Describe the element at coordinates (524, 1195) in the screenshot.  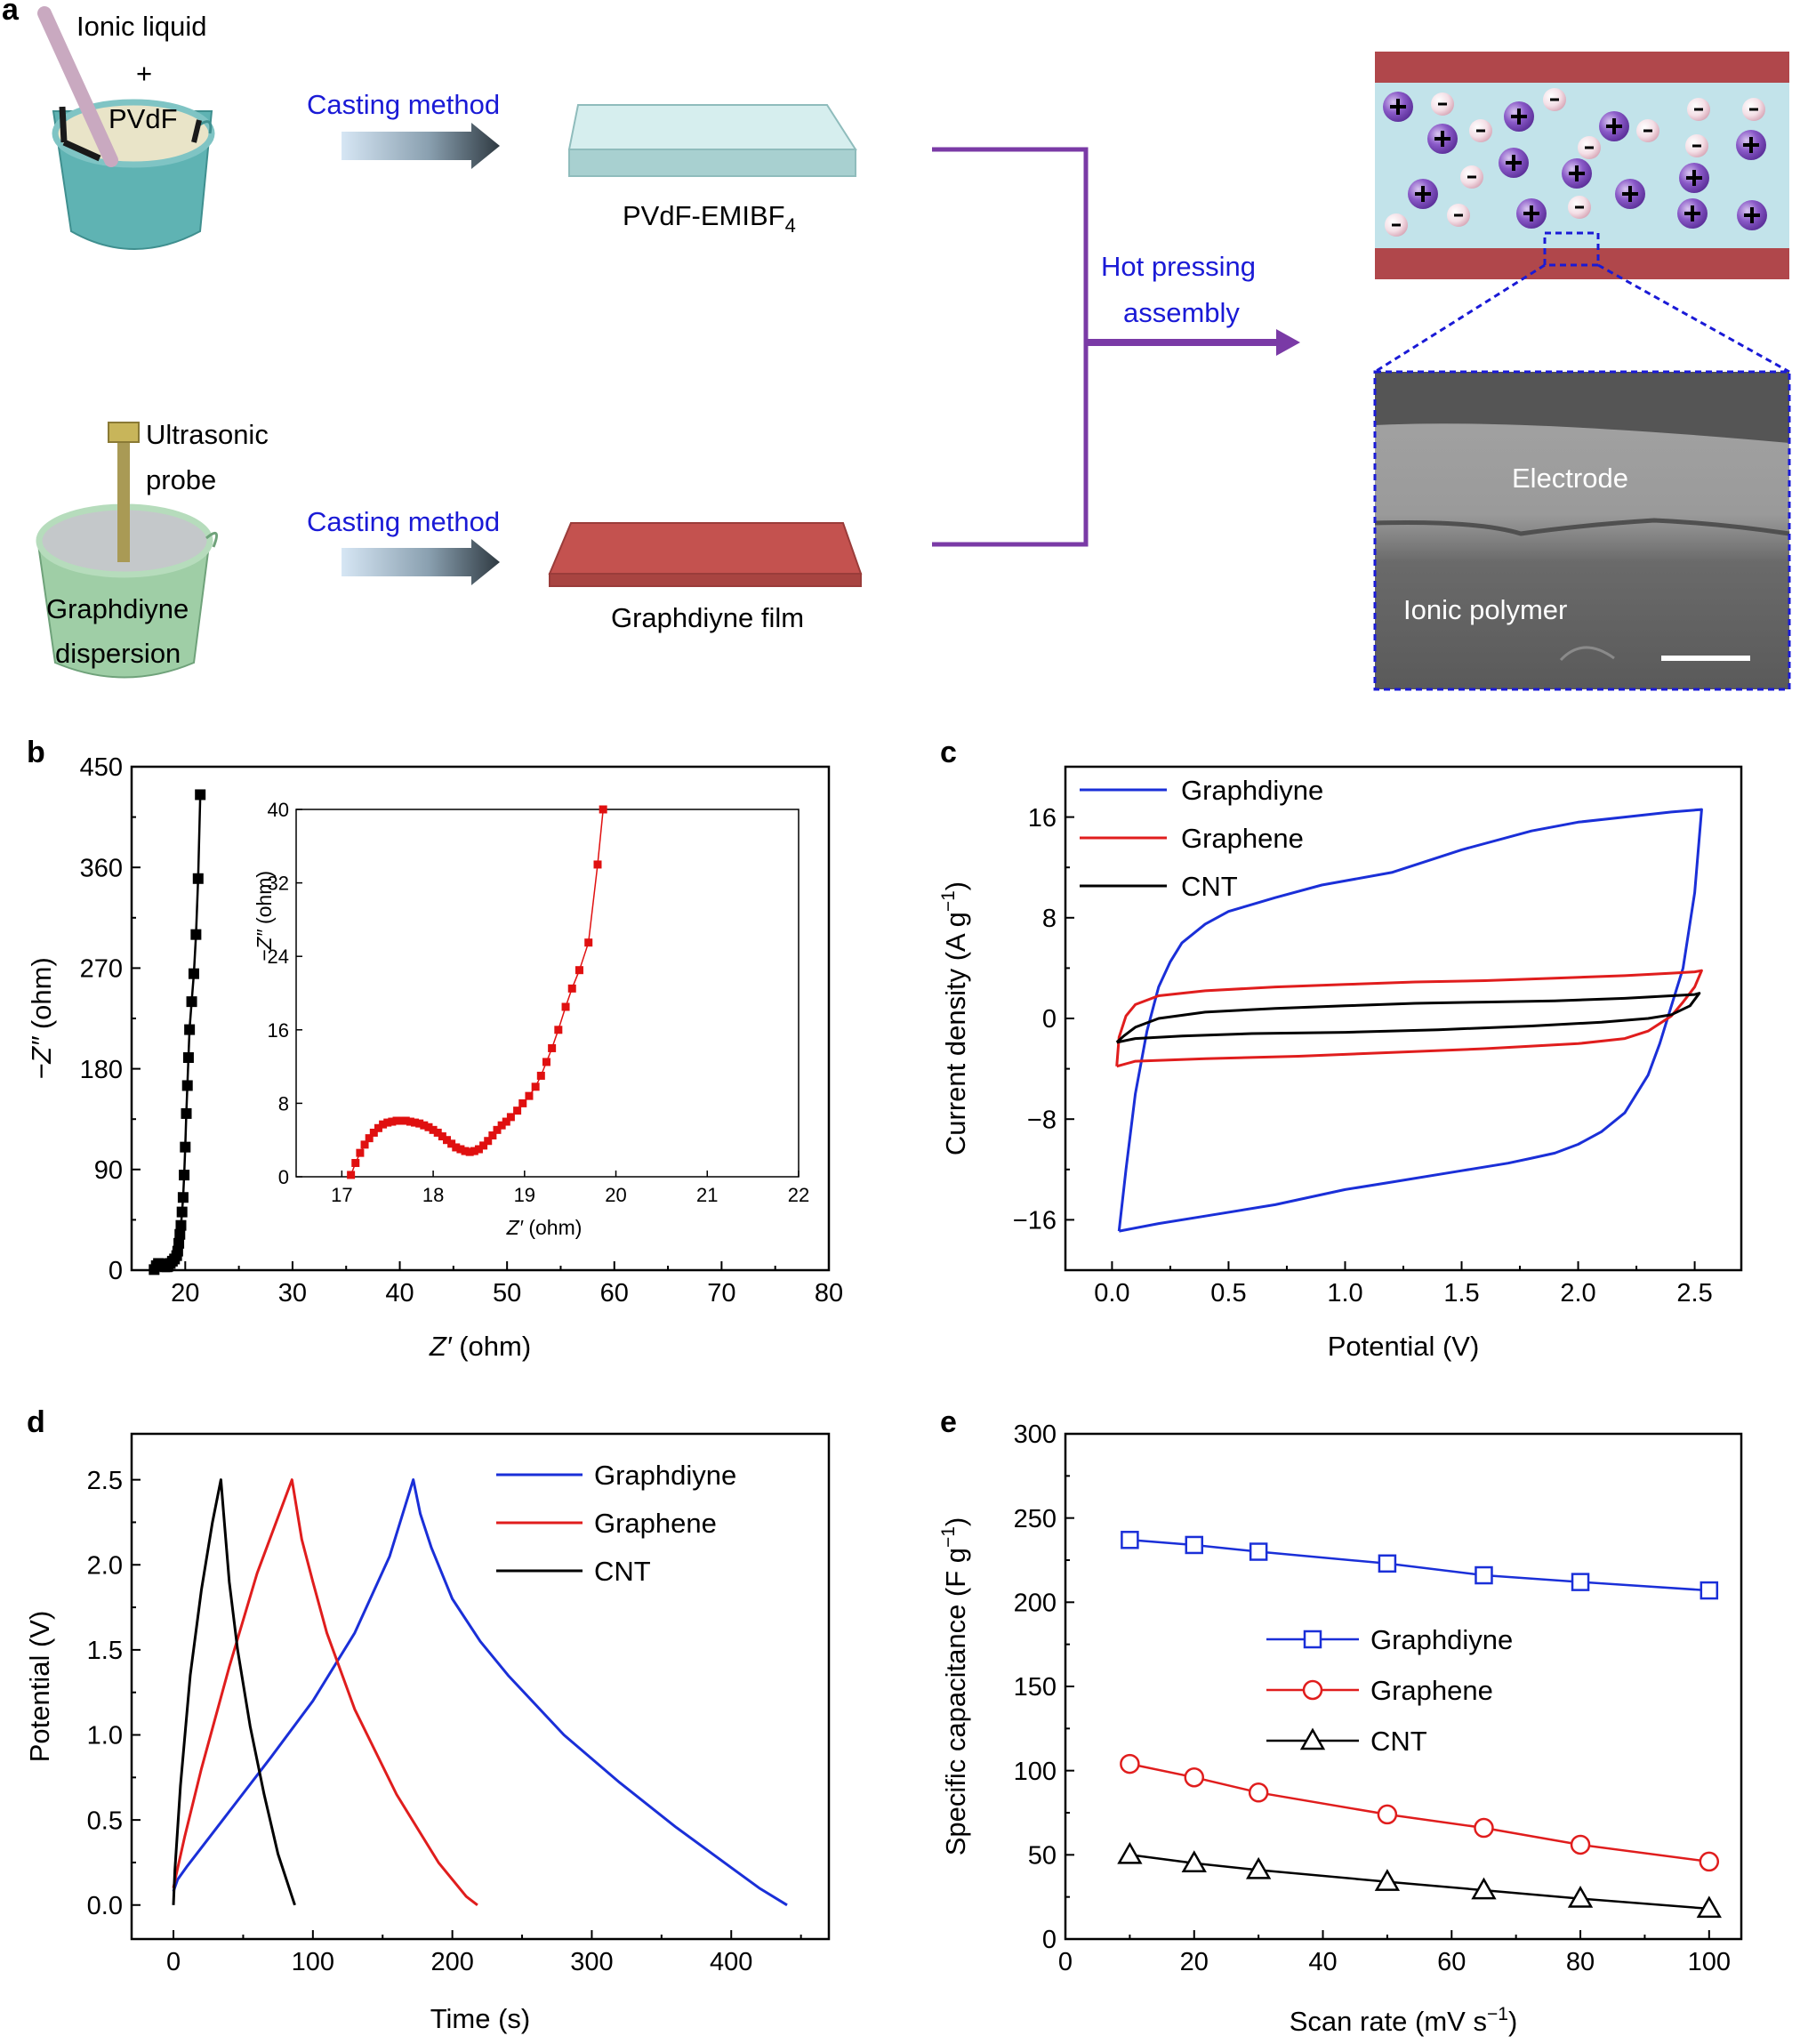
I see `inset-x-tick-label: 19` at that location.